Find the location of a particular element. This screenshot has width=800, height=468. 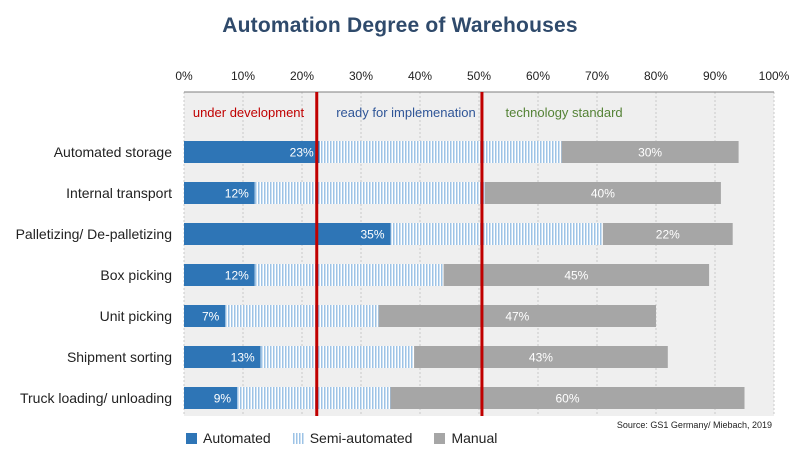

category-label: Internal transport is located at coordinates (119, 193).